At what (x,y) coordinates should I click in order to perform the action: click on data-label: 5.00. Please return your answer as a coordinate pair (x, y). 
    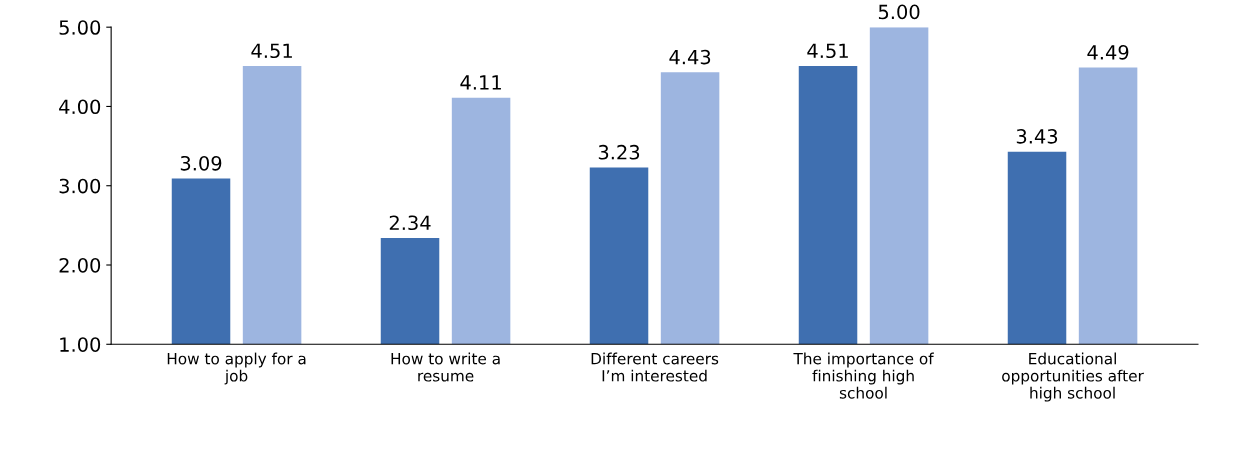
    Looking at the image, I should click on (899, 12).